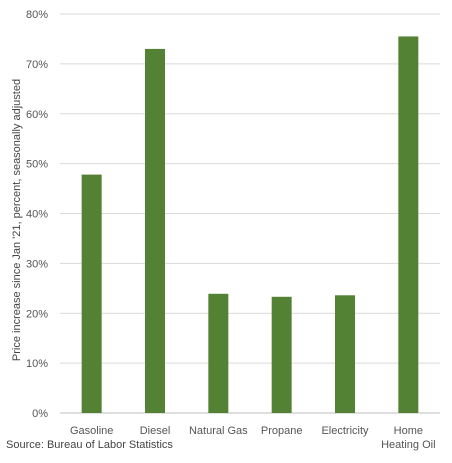 This screenshot has height=463, width=452. What do you see at coordinates (155, 431) in the screenshot?
I see `x-tick-label: Diesel` at bounding box center [155, 431].